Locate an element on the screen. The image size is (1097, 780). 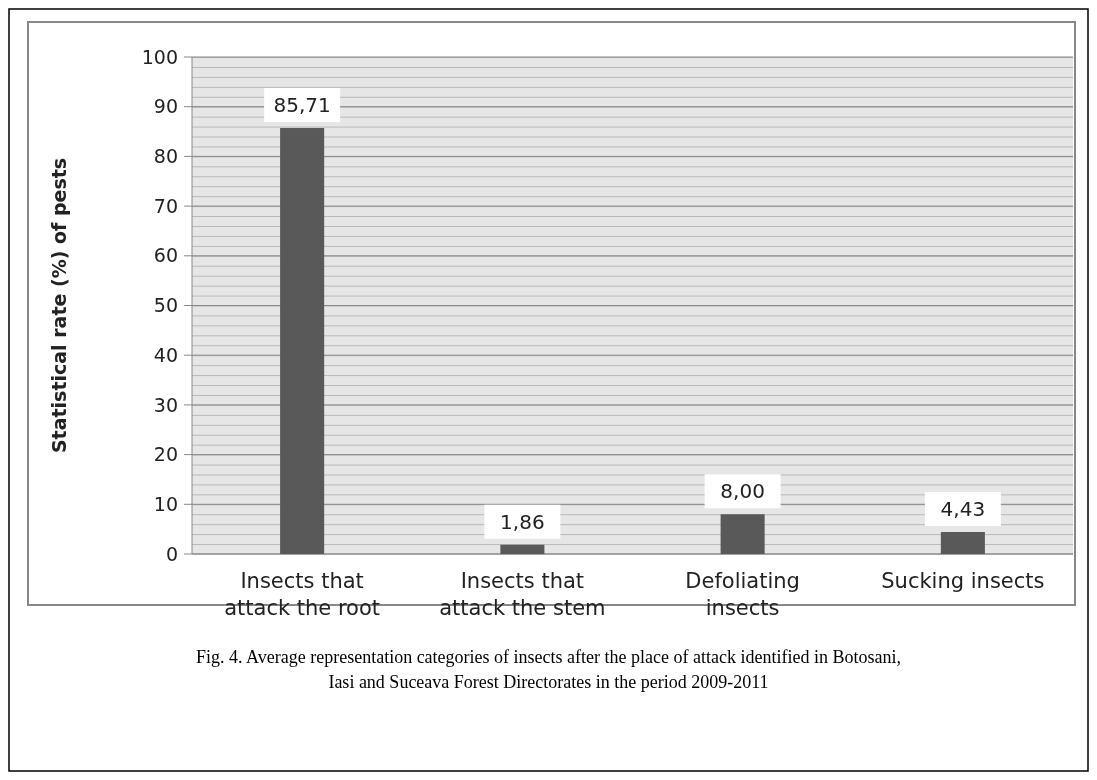
y-tick-label: 50 is located at coordinates (165, 305).